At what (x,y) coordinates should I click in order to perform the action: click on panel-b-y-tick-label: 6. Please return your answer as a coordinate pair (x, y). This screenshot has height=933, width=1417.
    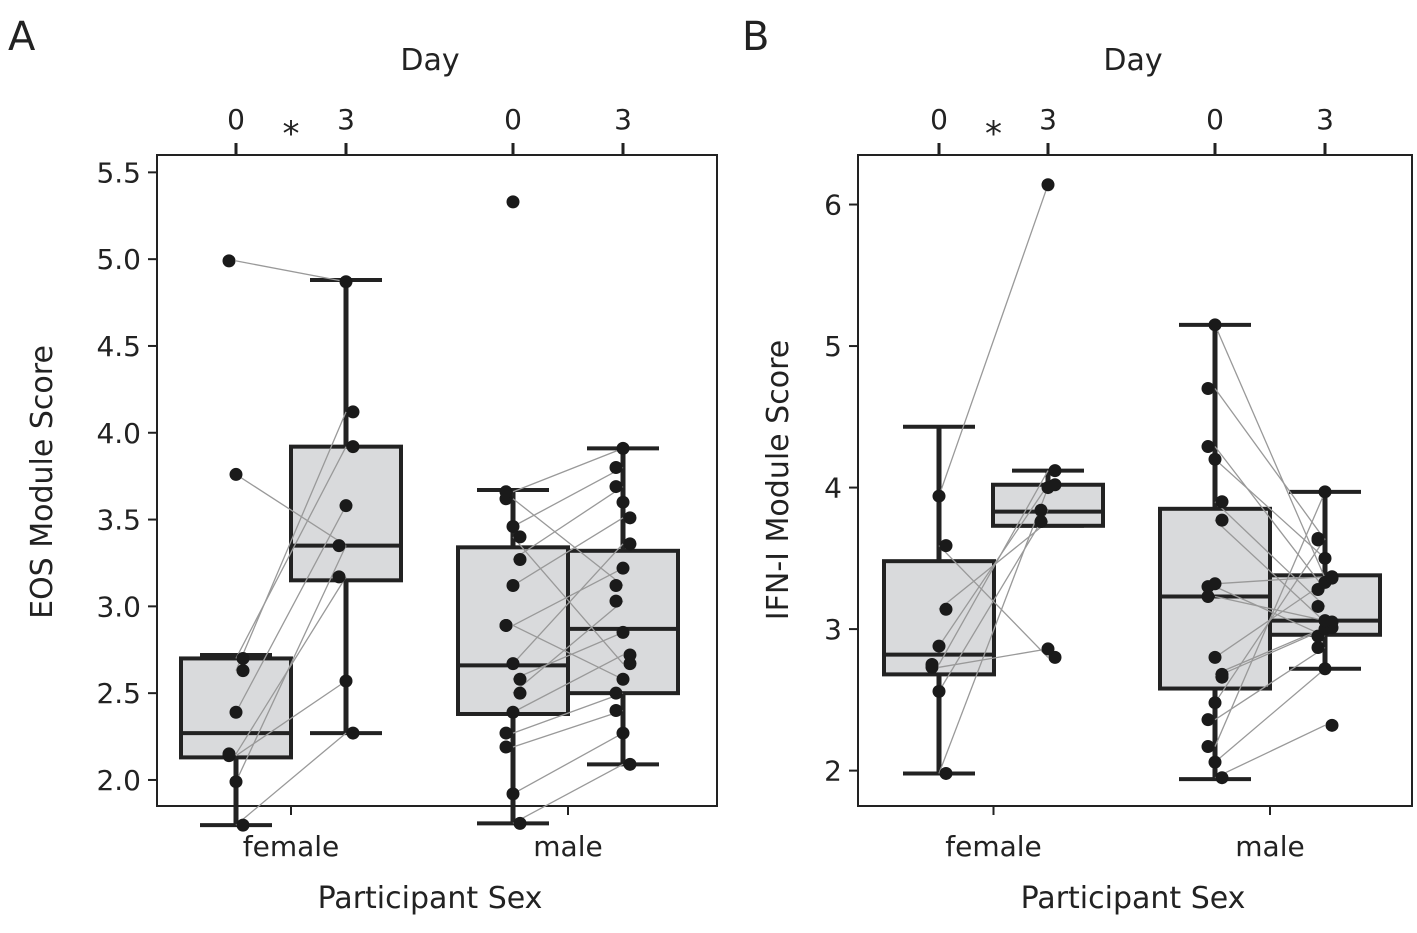
    Looking at the image, I should click on (833, 205).